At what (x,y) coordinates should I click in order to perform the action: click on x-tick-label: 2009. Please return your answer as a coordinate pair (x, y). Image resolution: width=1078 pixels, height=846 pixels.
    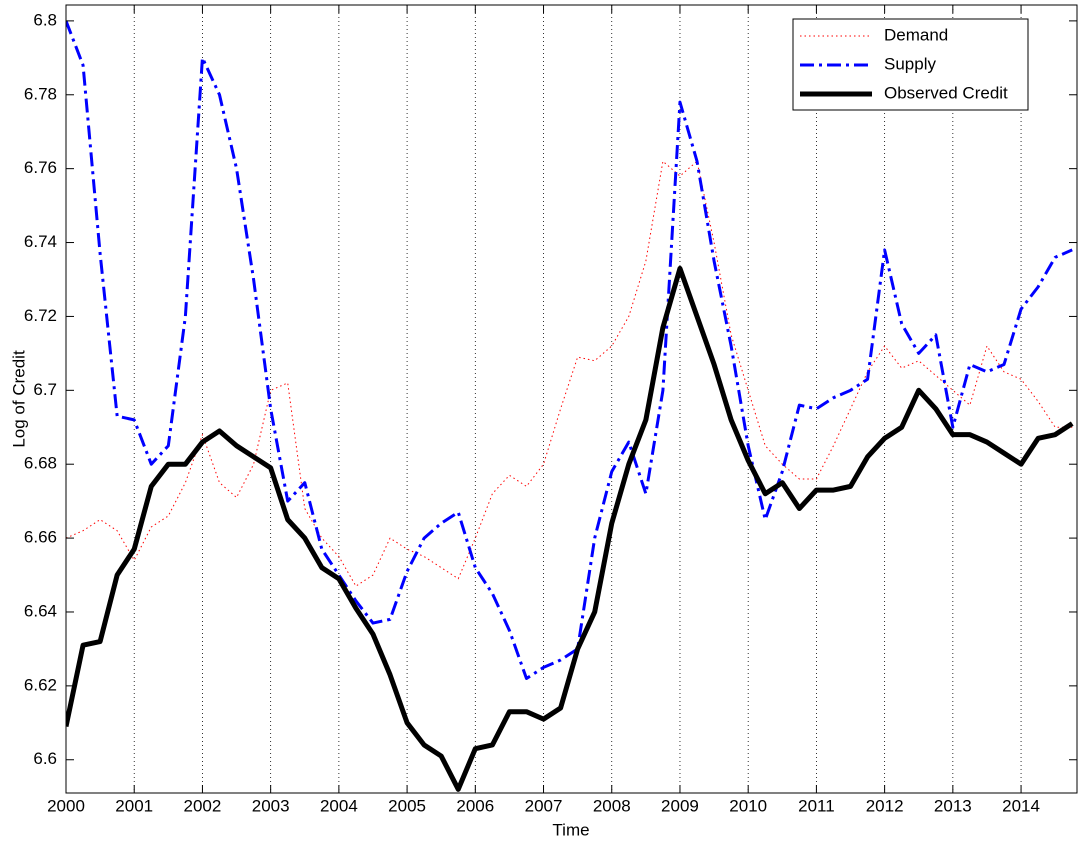
    Looking at the image, I should click on (680, 805).